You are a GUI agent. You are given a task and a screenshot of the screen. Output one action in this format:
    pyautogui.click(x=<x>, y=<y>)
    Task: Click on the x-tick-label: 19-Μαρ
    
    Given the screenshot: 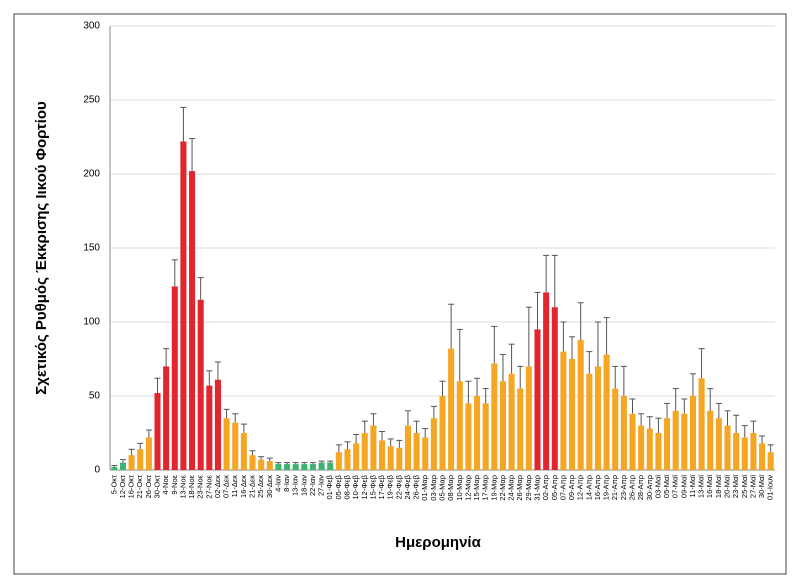 What is the action you would take?
    pyautogui.click(x=493, y=488)
    